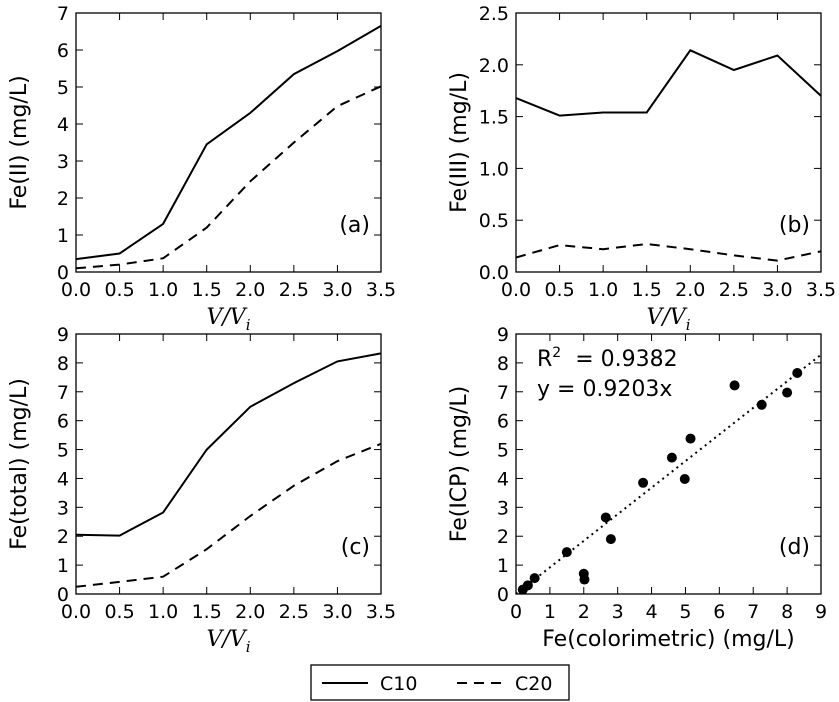 The image size is (839, 702). I want to click on plot-area-d, so click(668, 473).